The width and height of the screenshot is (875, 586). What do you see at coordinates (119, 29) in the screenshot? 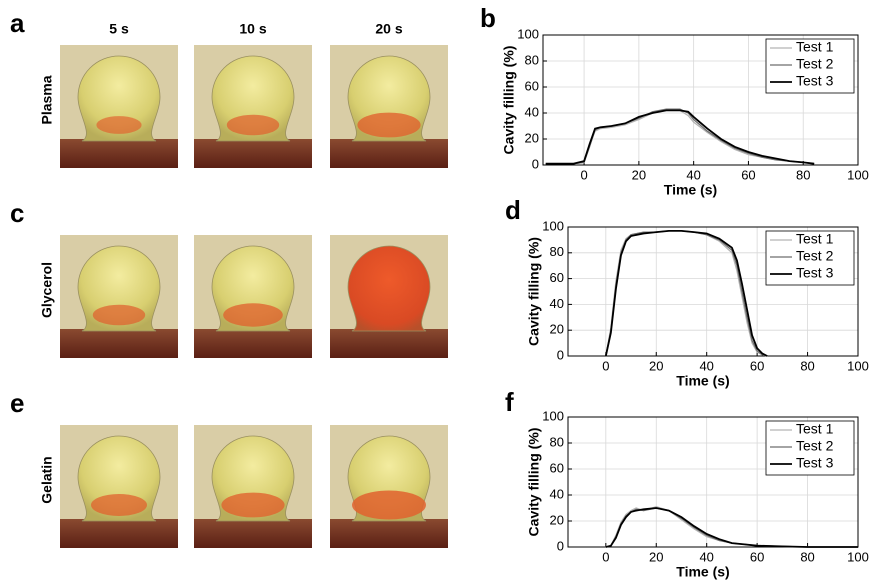
I see `column-header: 5 s` at bounding box center [119, 29].